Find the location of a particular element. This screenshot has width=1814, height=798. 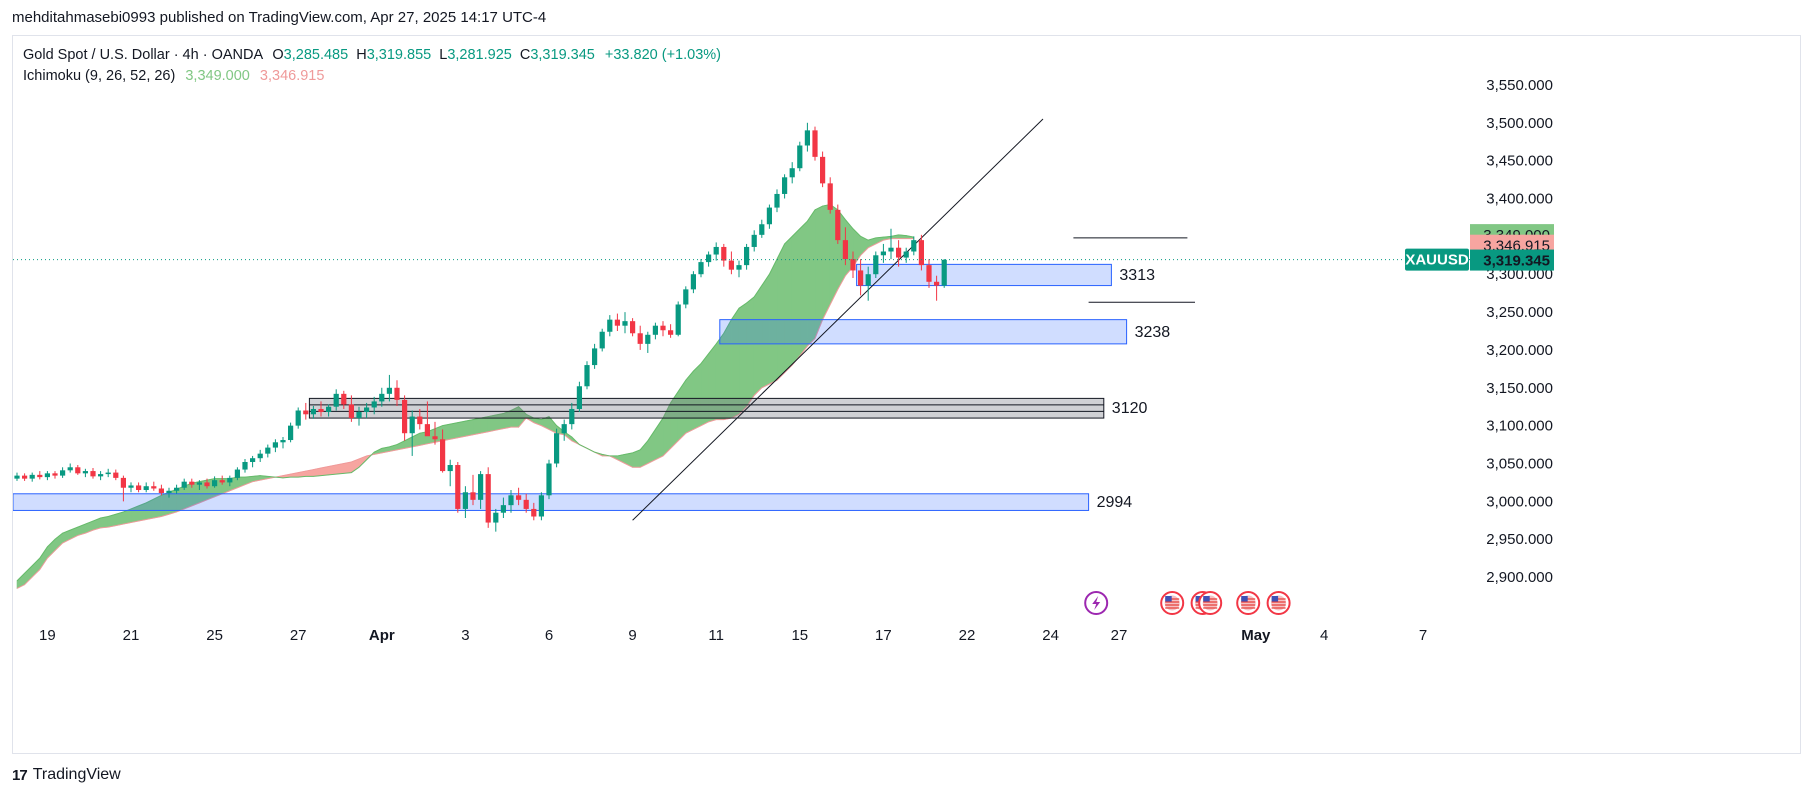

x-axis-label: Apr is located at coordinates (382, 635).